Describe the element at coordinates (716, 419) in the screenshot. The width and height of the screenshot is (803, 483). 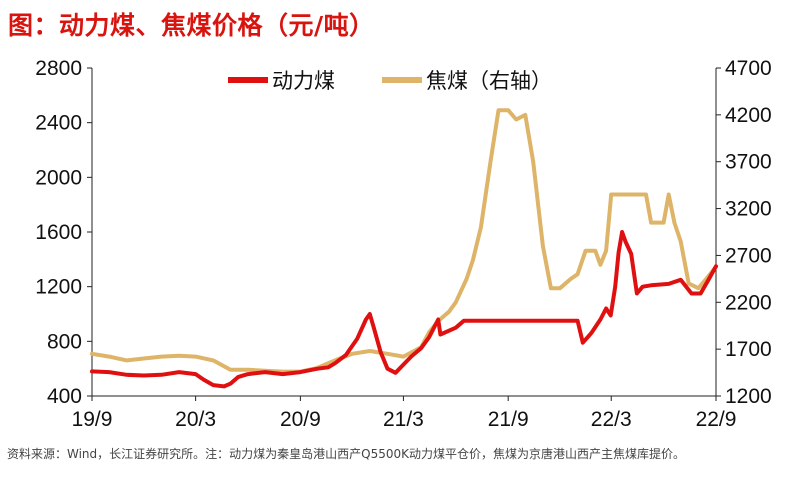
I see `x-tick-label: 22/9` at that location.